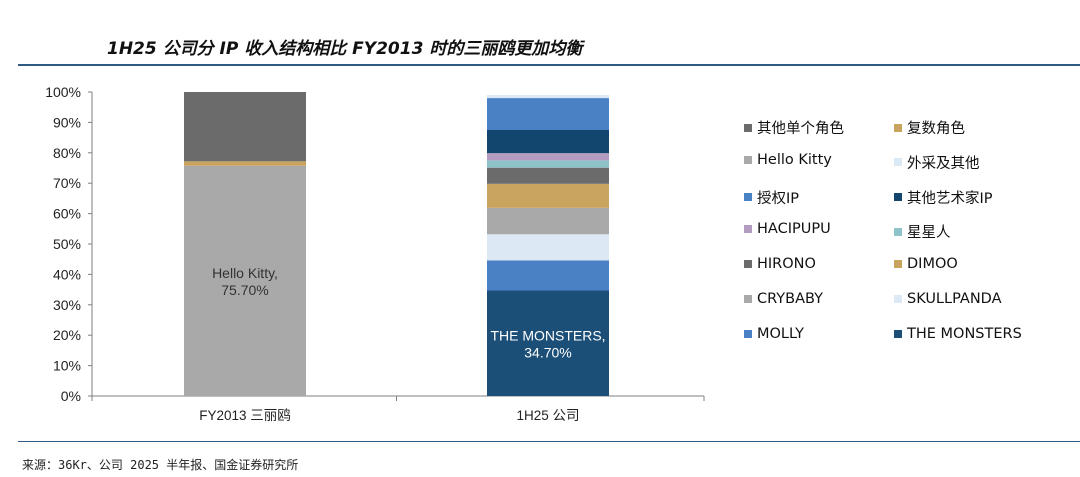 This screenshot has height=477, width=1080. I want to click on legend-label: MOLLY, so click(781, 333).